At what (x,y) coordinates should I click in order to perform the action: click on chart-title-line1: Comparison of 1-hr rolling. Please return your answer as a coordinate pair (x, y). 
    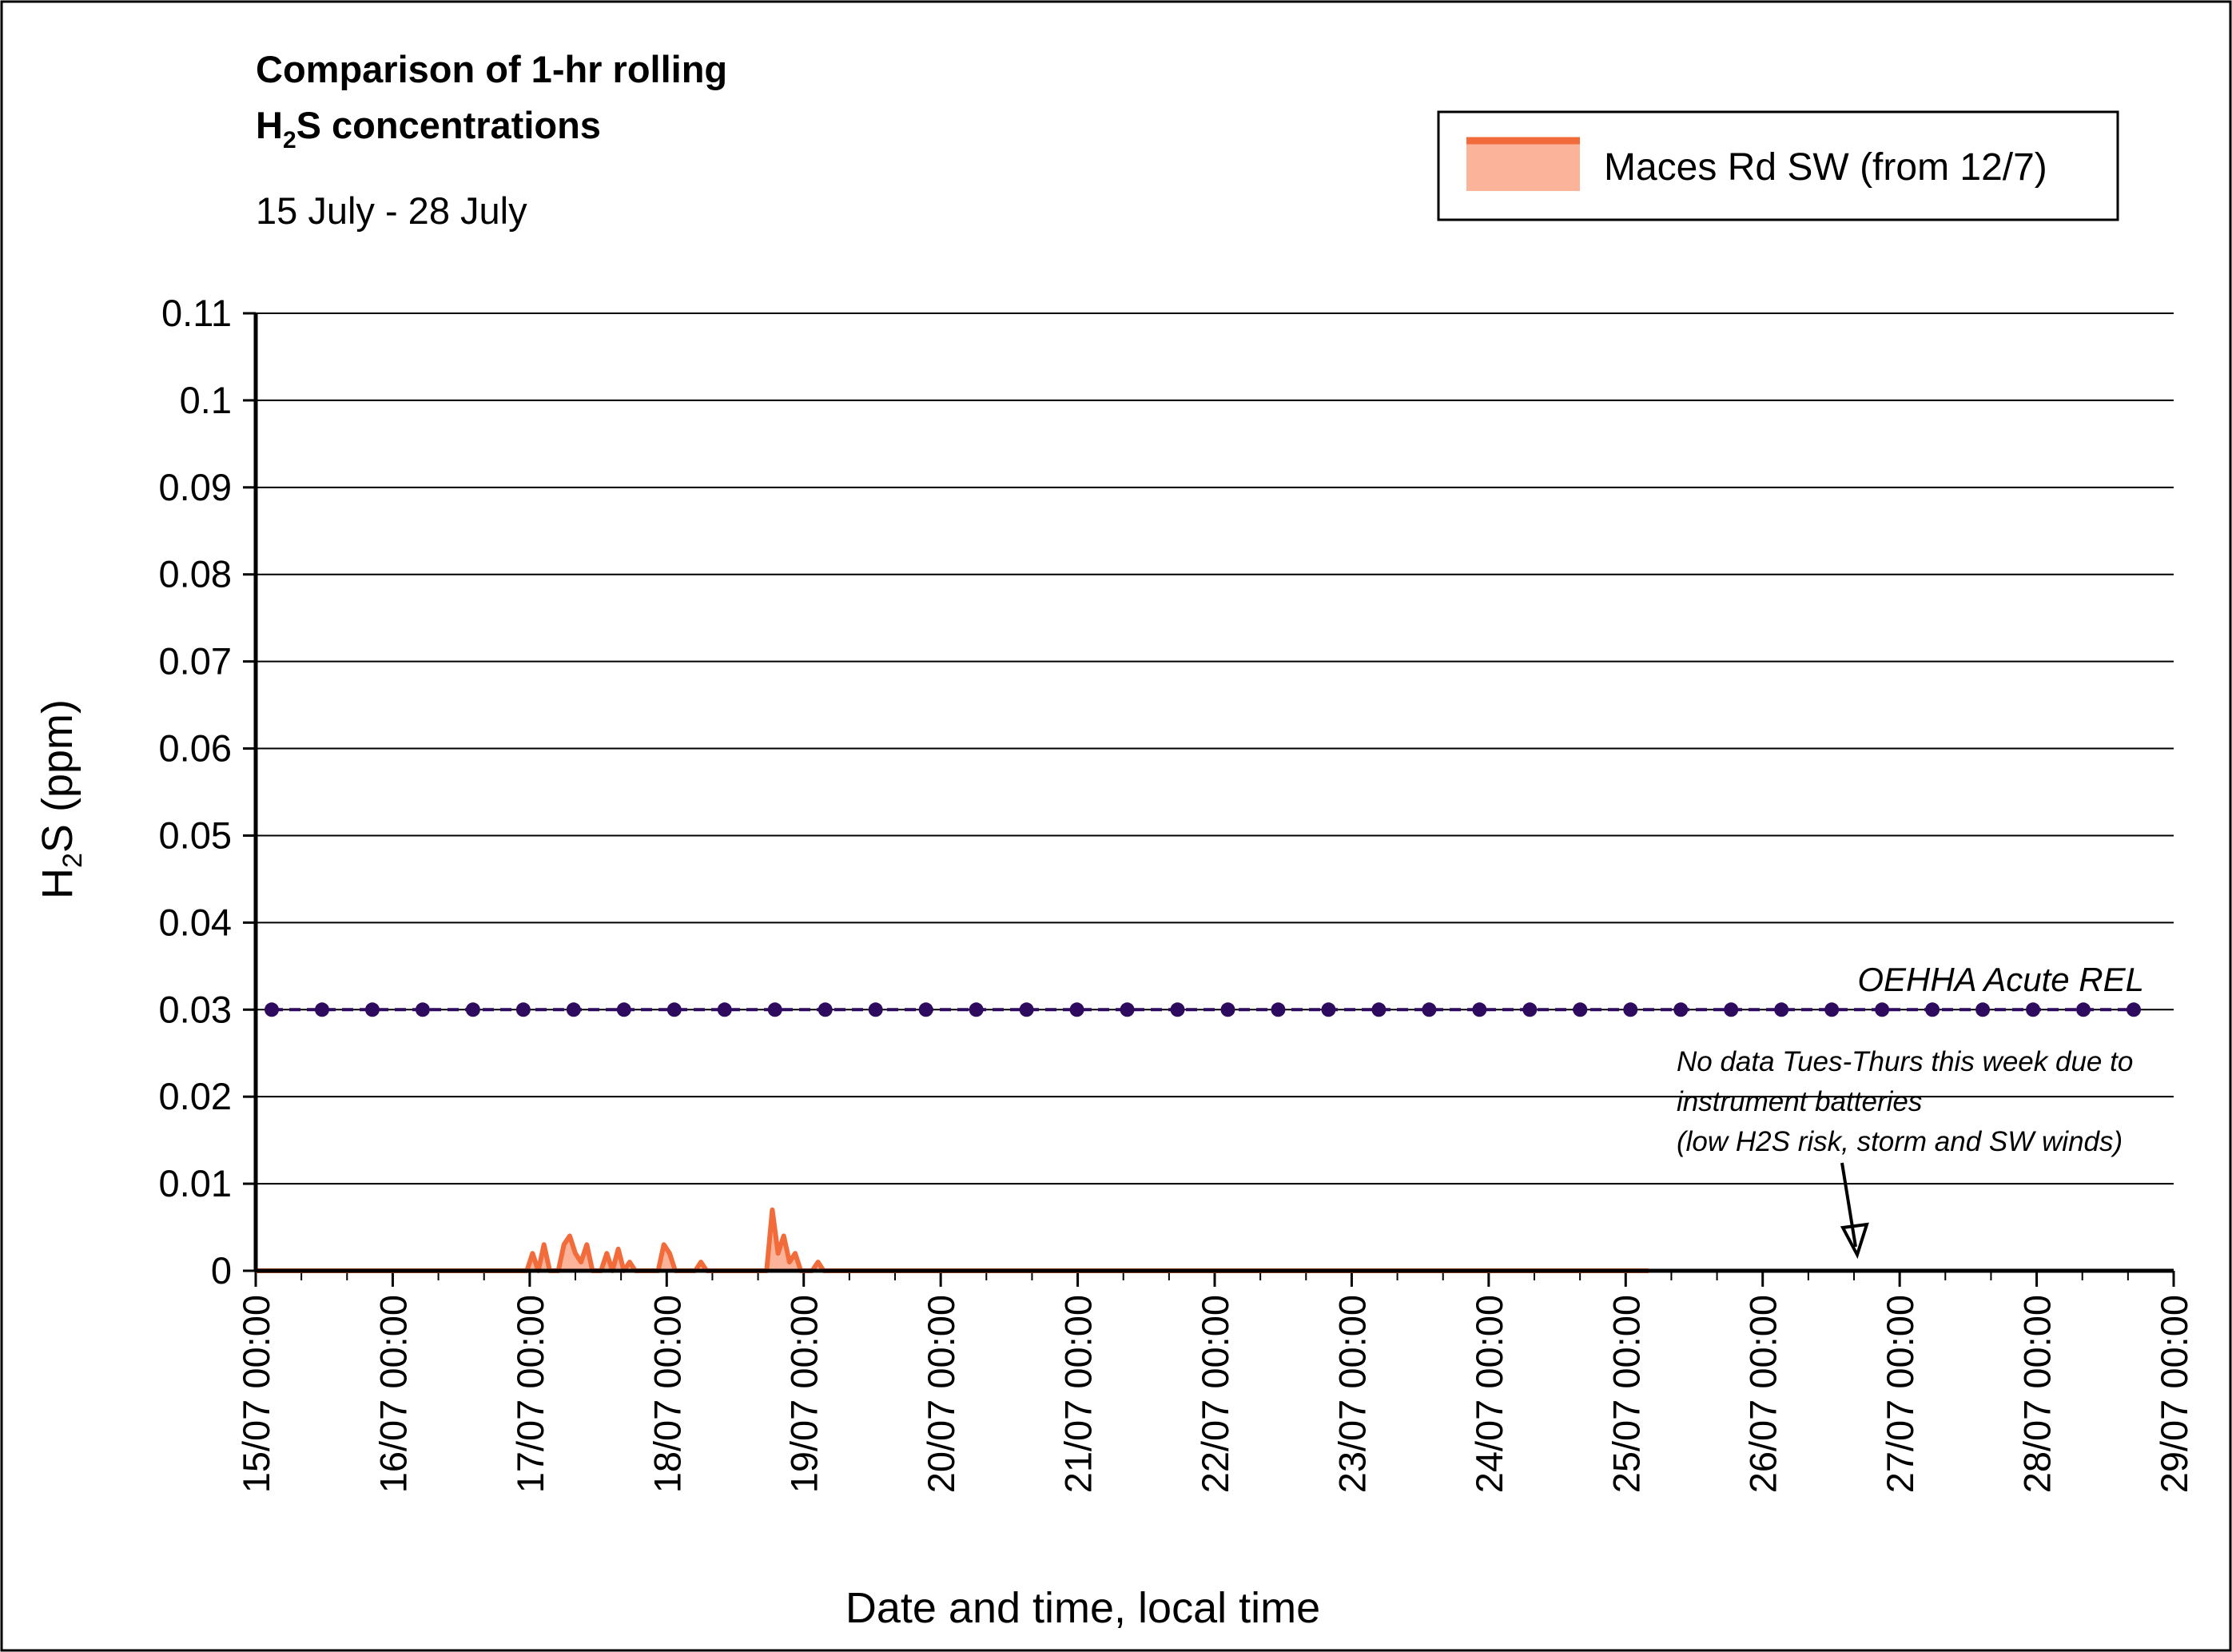
    Looking at the image, I should click on (491, 69).